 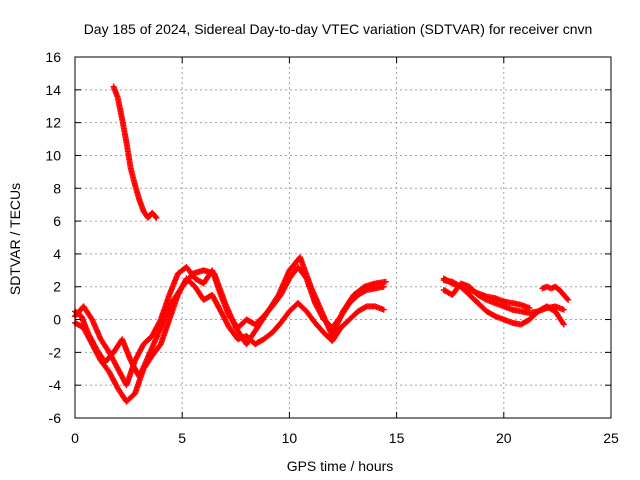 I want to click on y-tick-label: -2, so click(x=55, y=352).